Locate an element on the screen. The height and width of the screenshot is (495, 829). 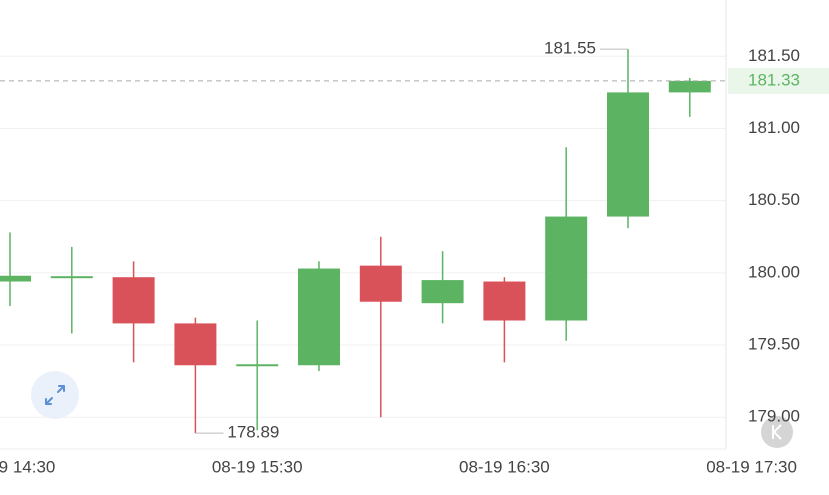
k-button is located at coordinates (777, 432).